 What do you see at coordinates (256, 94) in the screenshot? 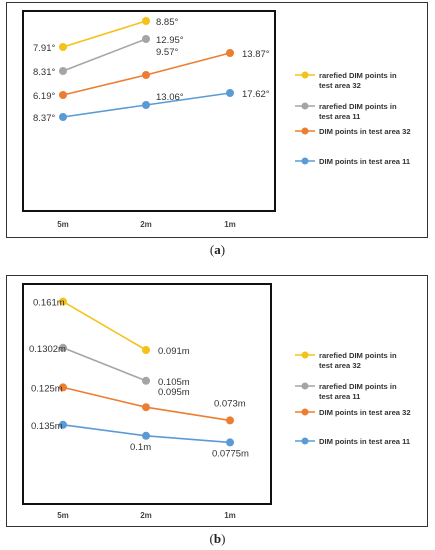
I see `data-label: 17.62°` at bounding box center [256, 94].